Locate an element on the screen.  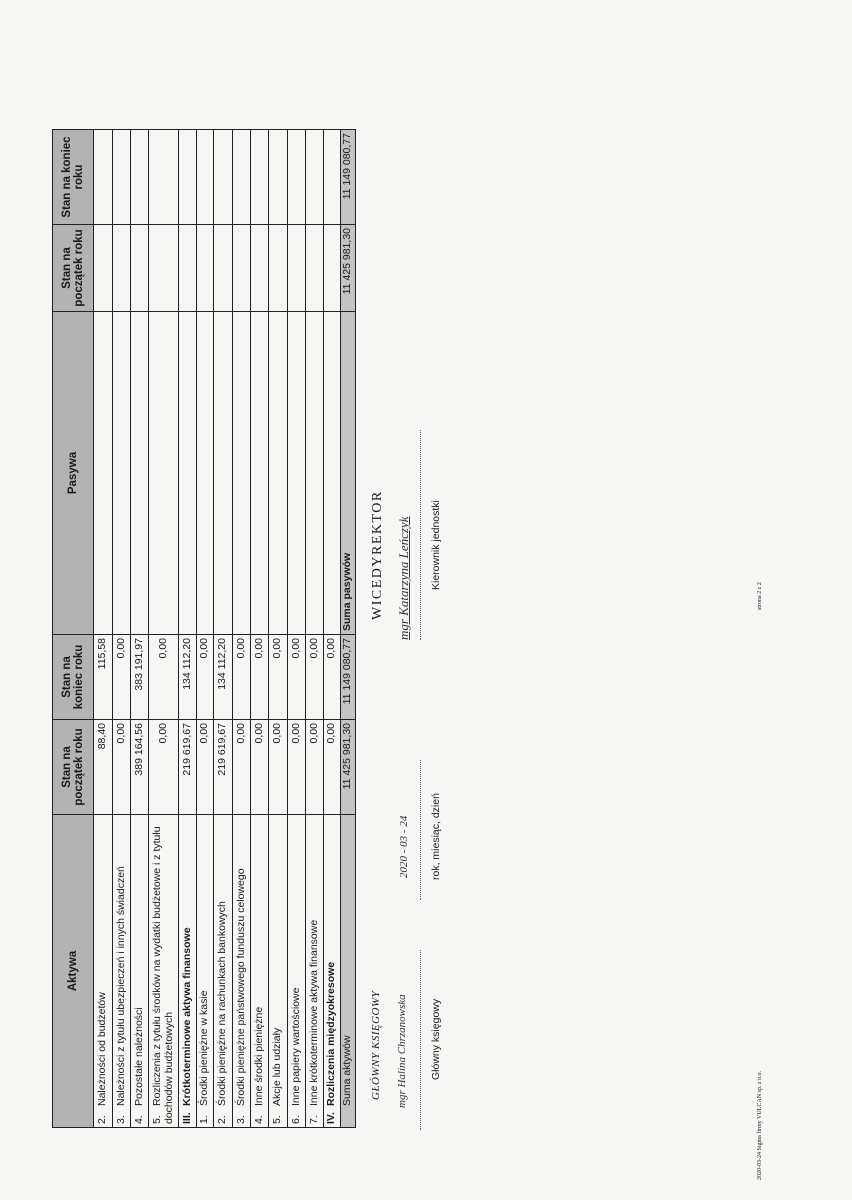
value-end: 115,58 is located at coordinates (103, 677).